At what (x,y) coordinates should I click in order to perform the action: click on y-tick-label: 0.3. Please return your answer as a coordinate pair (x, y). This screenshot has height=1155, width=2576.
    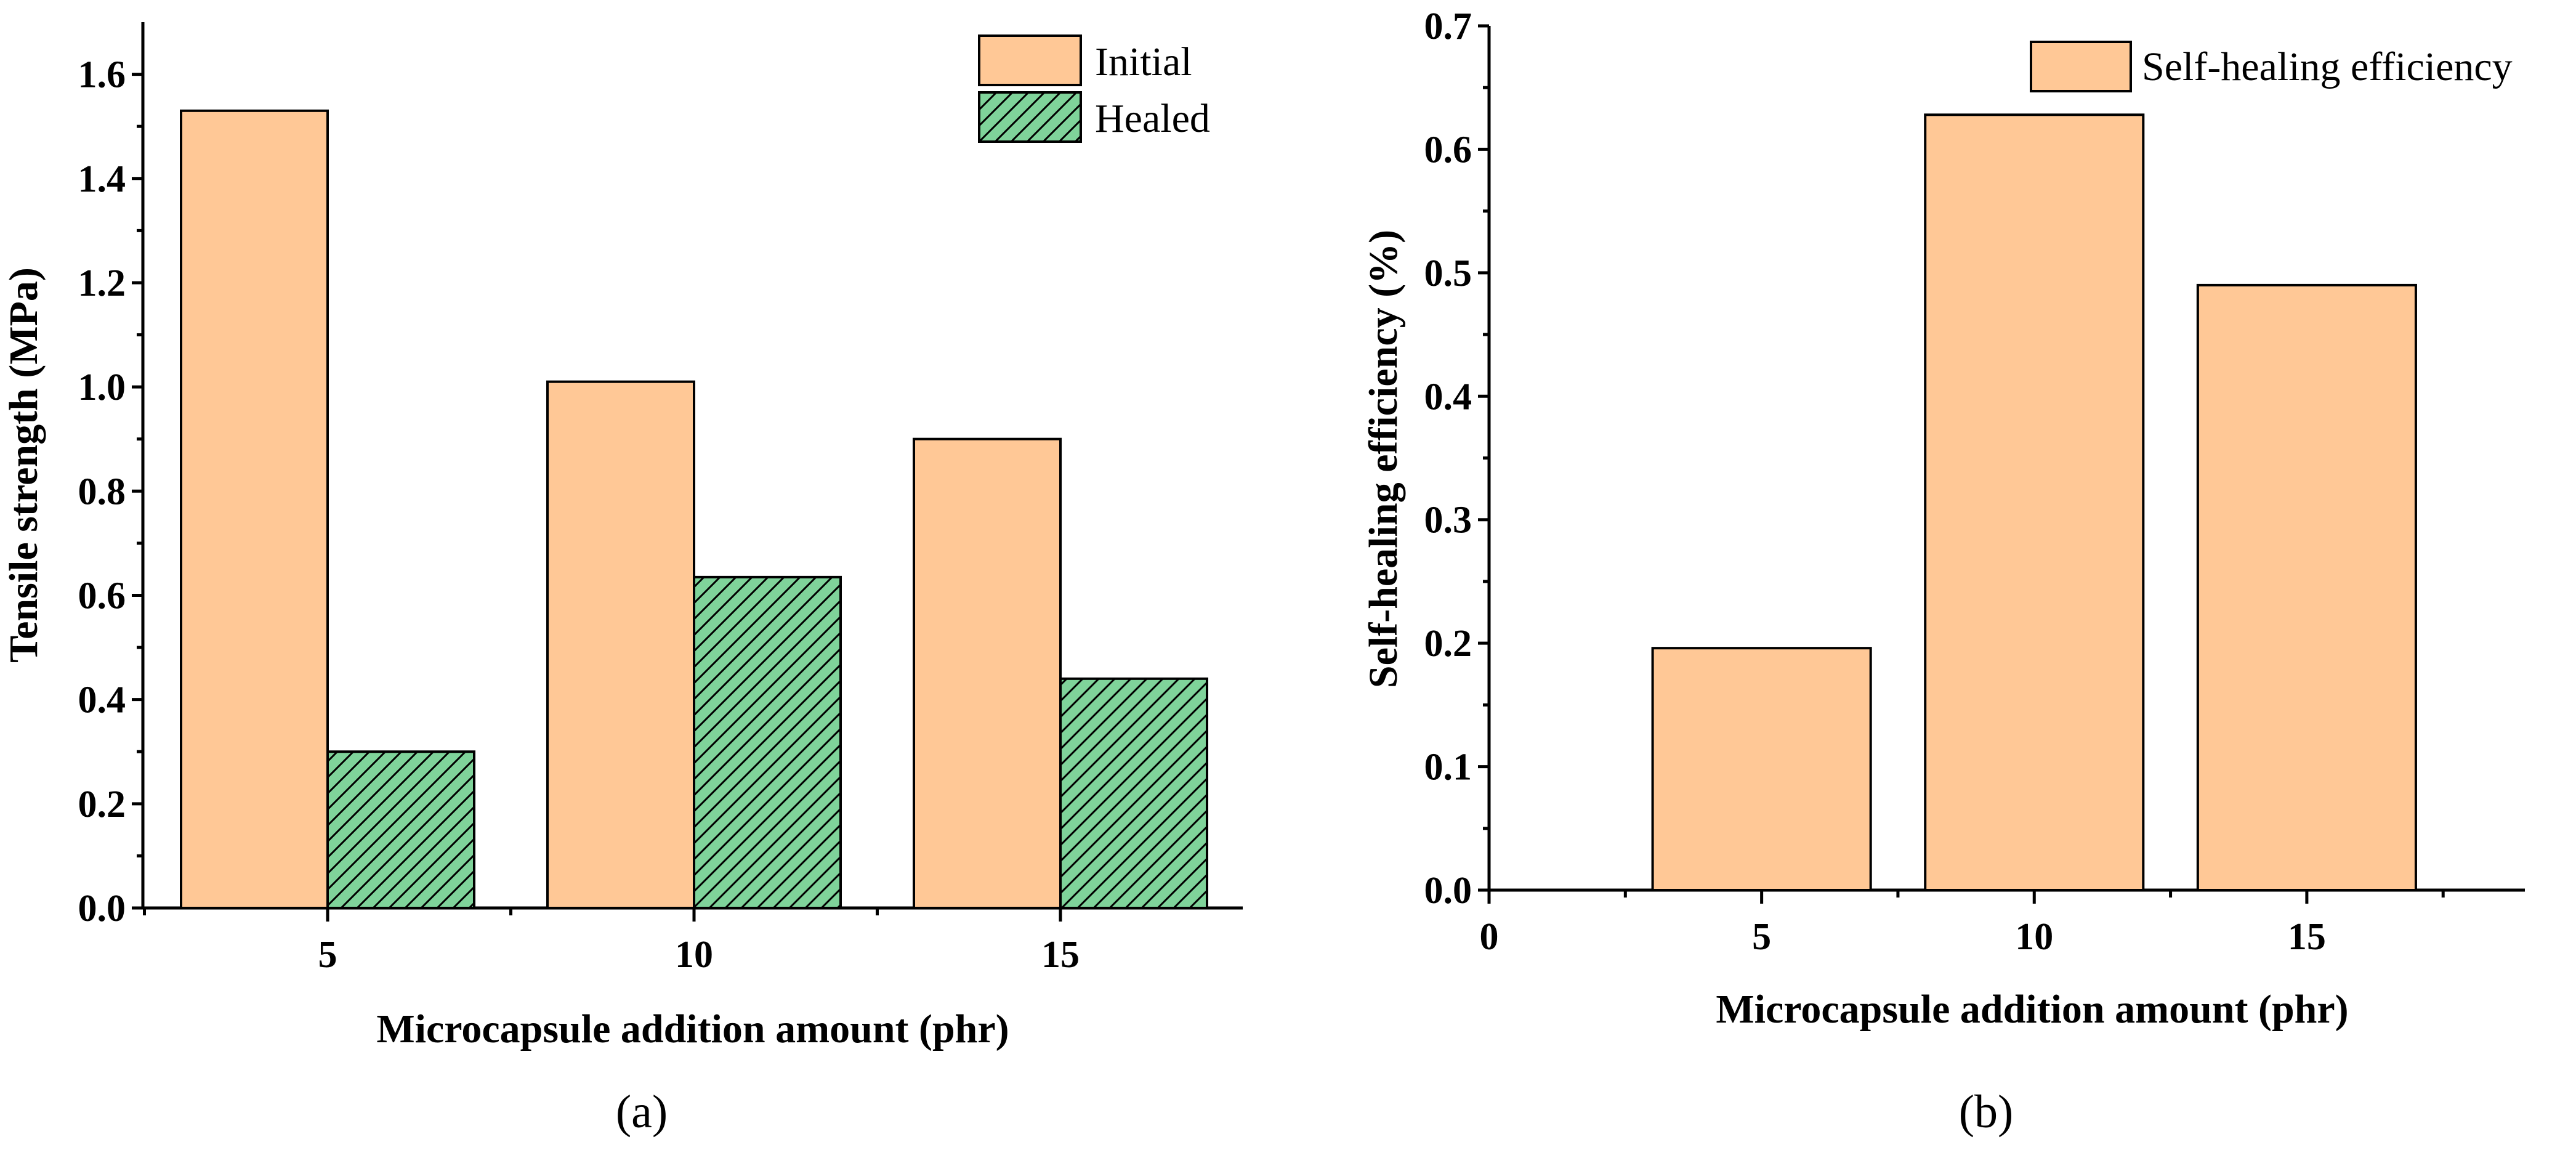
    Looking at the image, I should click on (1448, 520).